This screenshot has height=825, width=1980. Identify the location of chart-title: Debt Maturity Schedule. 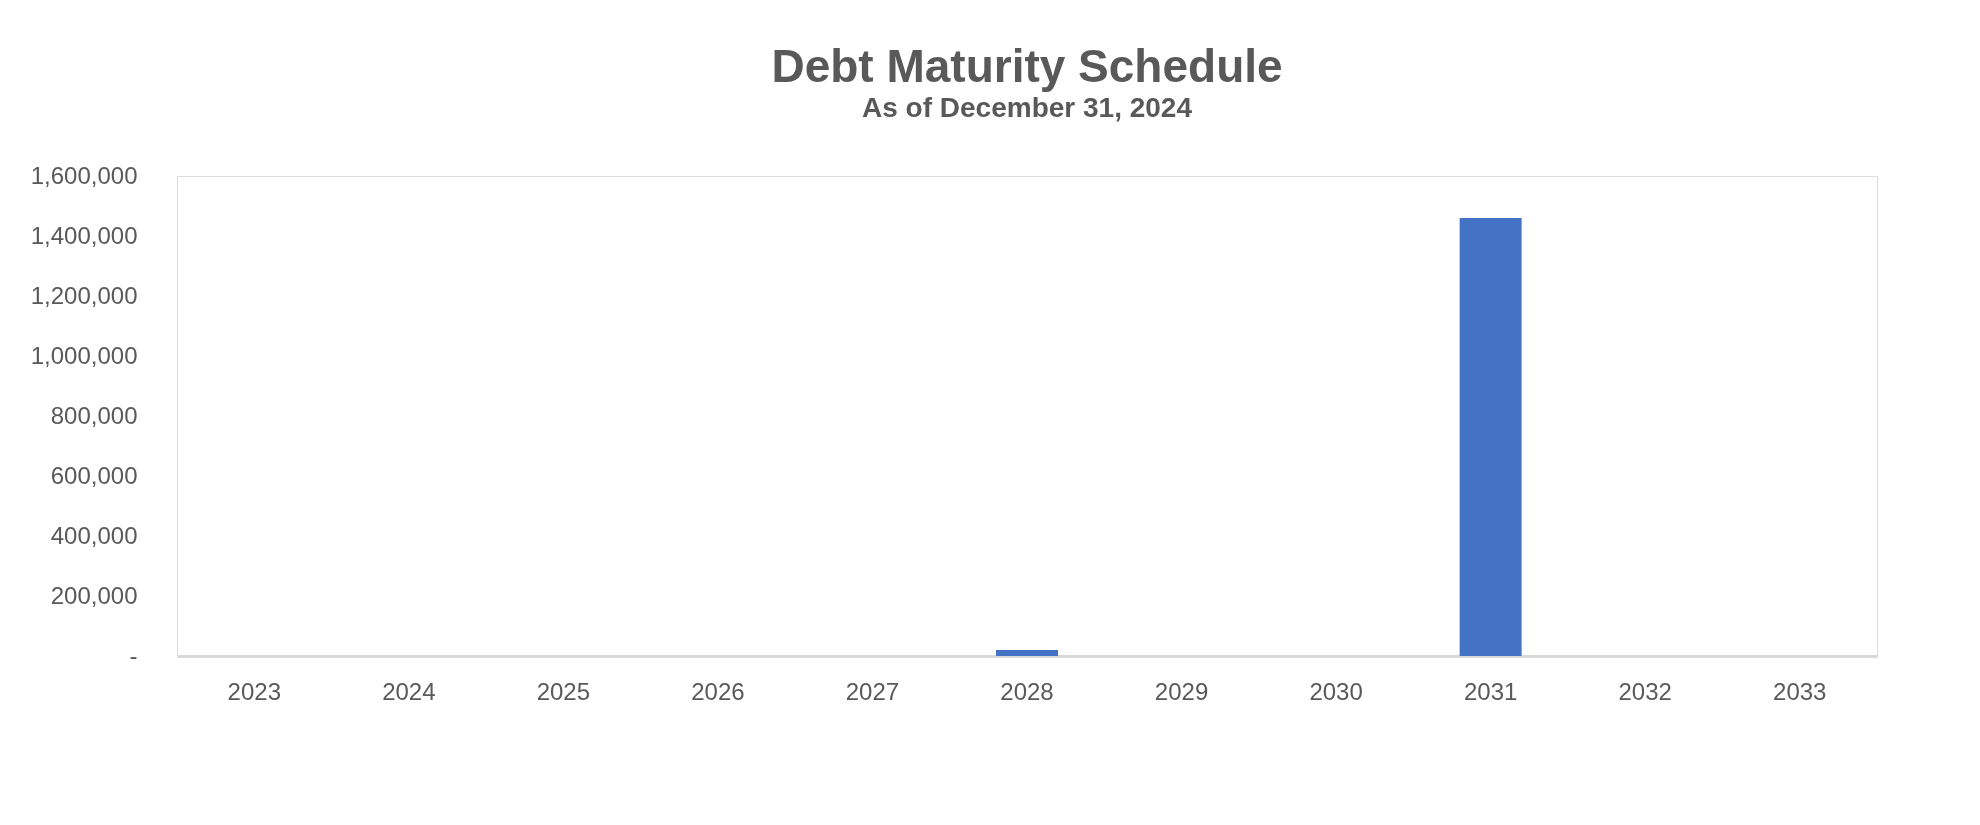
(1027, 66).